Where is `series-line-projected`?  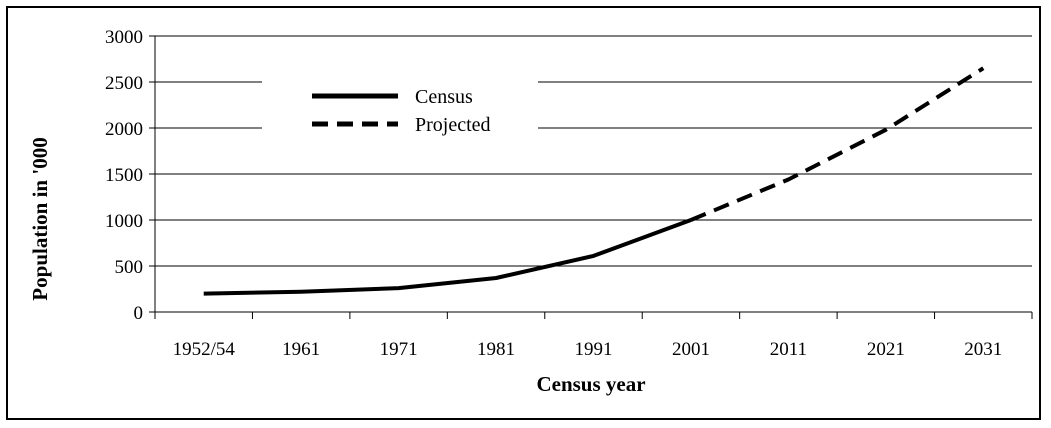
series-line-projected is located at coordinates (837, 144).